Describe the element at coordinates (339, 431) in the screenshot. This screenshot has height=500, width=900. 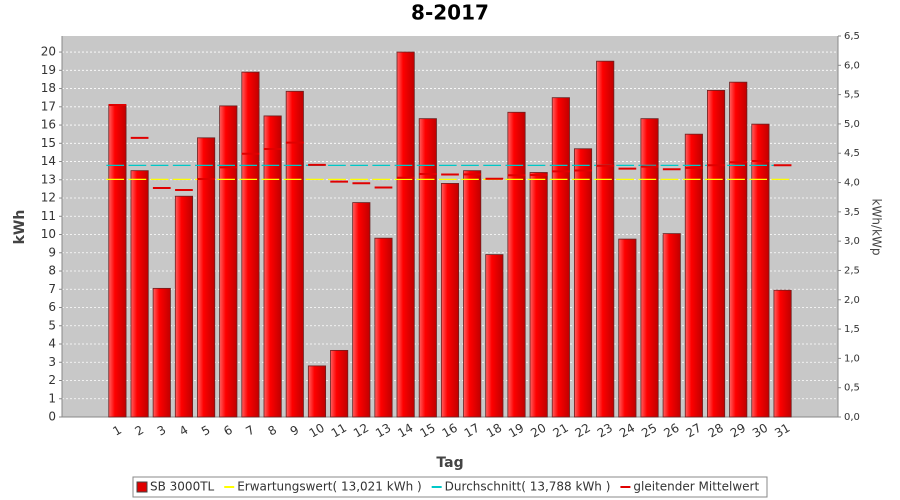
I see `x-tick-label: 11` at that location.